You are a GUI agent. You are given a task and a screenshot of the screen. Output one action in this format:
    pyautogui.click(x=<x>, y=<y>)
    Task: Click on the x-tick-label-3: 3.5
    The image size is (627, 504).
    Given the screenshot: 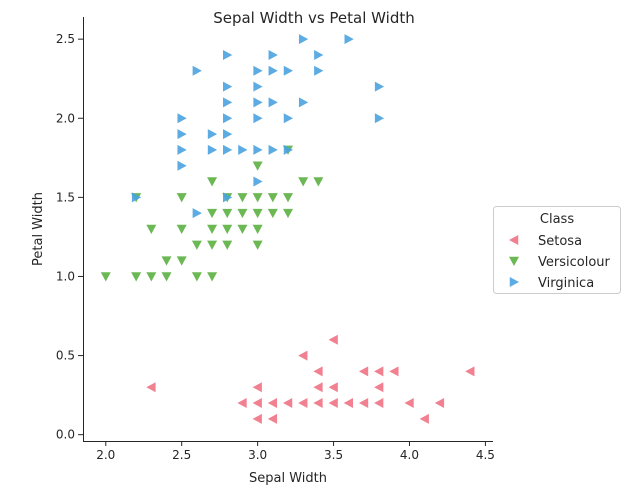 What is the action you would take?
    pyautogui.click(x=333, y=455)
    